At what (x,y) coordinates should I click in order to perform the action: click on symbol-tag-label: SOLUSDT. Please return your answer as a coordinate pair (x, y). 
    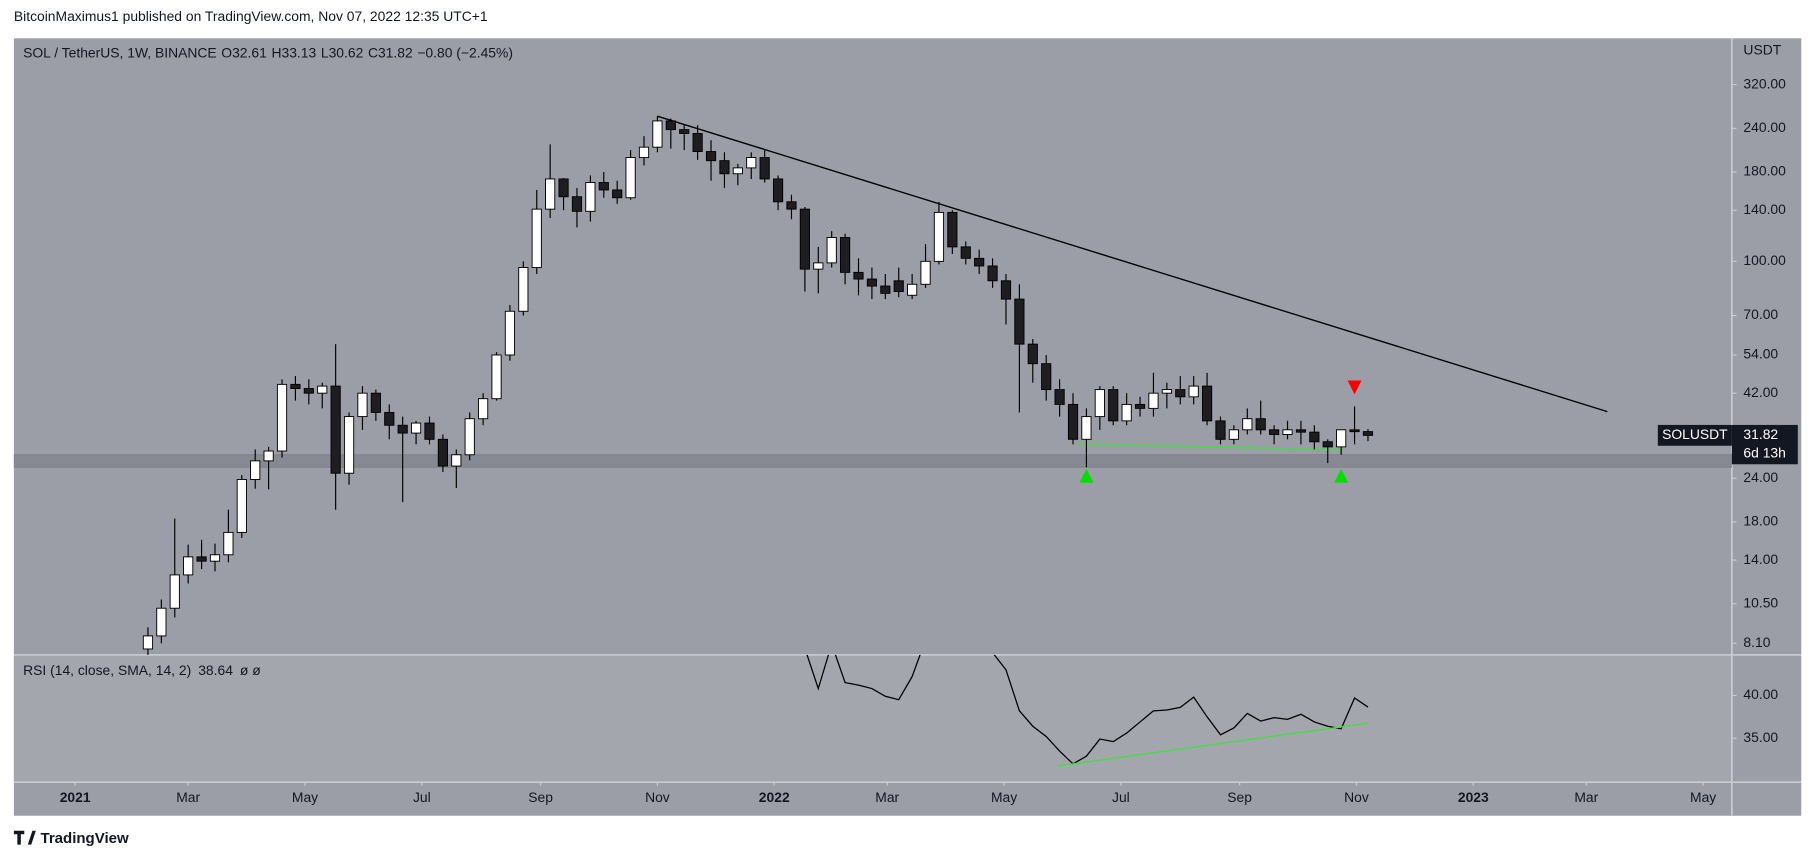
    Looking at the image, I should click on (1695, 434).